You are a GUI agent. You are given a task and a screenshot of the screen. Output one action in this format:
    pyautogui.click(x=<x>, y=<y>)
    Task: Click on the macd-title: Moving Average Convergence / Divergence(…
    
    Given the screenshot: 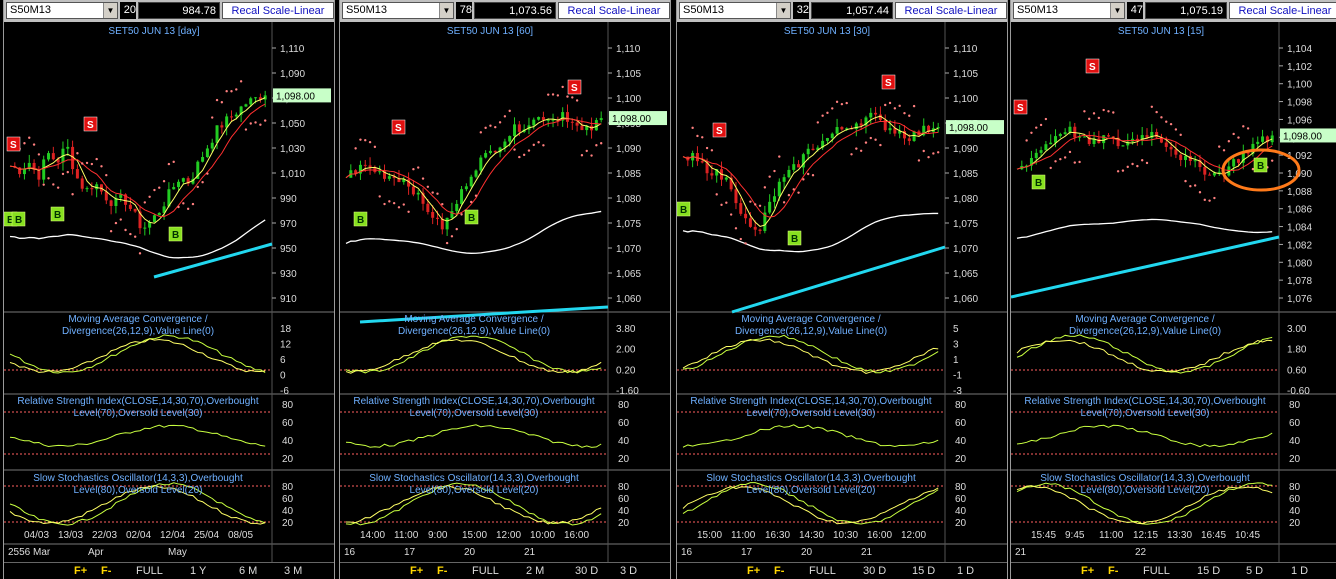 What is the action you would take?
    pyautogui.click(x=811, y=325)
    